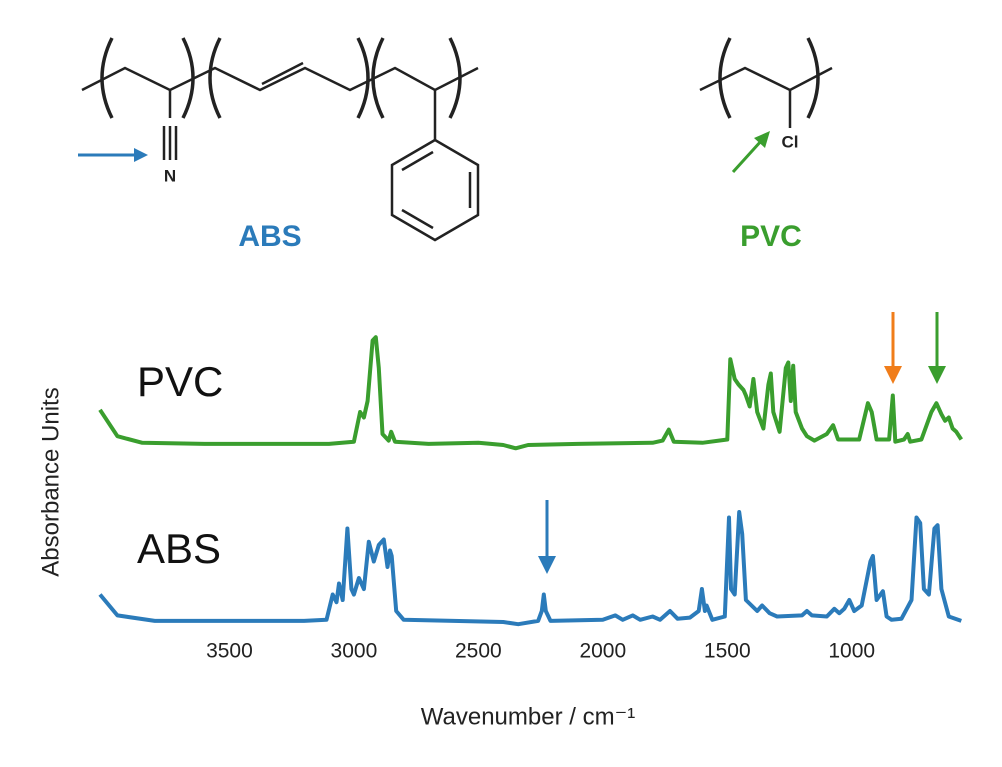 The width and height of the screenshot is (1002, 767). Describe the element at coordinates (229, 651) in the screenshot. I see `x-tick-label: 3500` at that location.